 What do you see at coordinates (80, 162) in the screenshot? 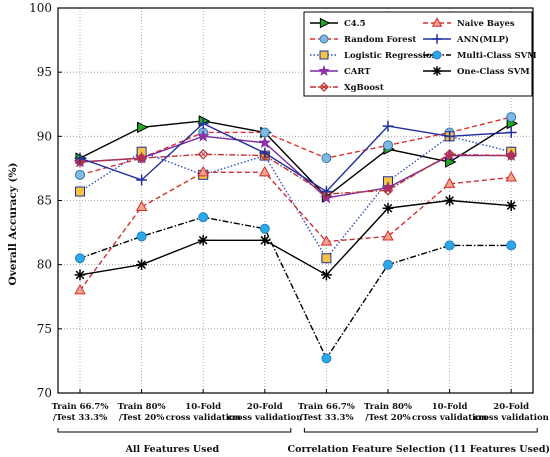
I see `series-4-point-0-shape` at bounding box center [80, 162].